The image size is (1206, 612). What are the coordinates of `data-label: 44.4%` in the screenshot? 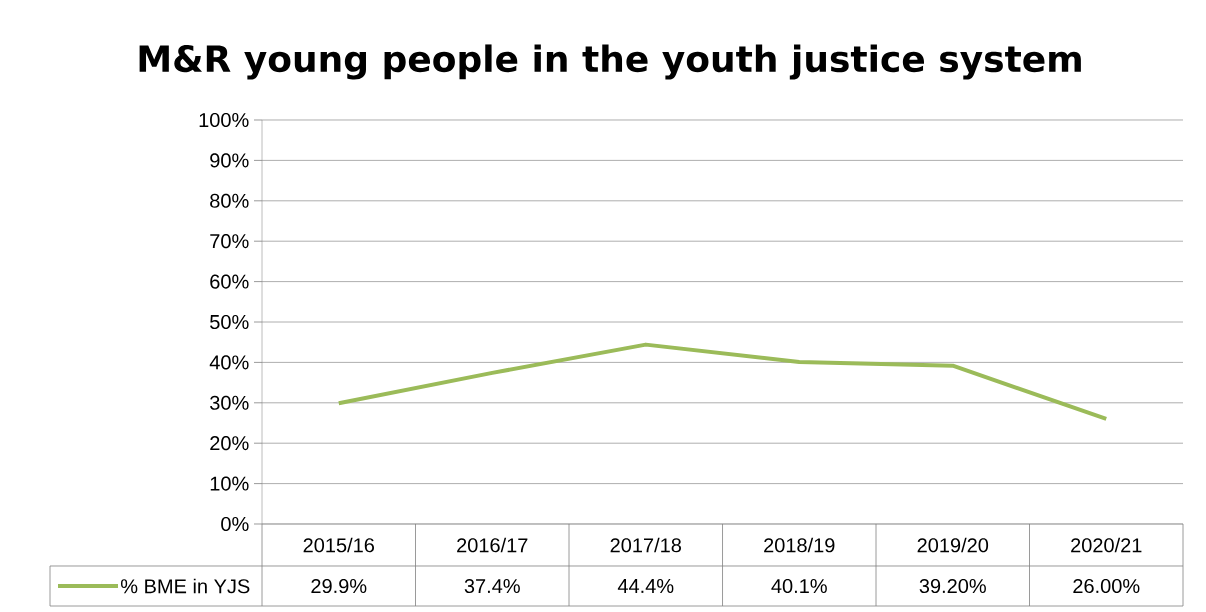 It's located at (645, 586).